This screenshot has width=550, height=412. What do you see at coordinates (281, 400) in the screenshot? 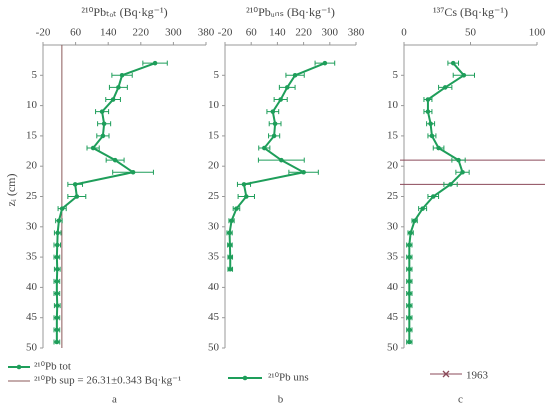
I see `panel-label: b` at bounding box center [281, 400].